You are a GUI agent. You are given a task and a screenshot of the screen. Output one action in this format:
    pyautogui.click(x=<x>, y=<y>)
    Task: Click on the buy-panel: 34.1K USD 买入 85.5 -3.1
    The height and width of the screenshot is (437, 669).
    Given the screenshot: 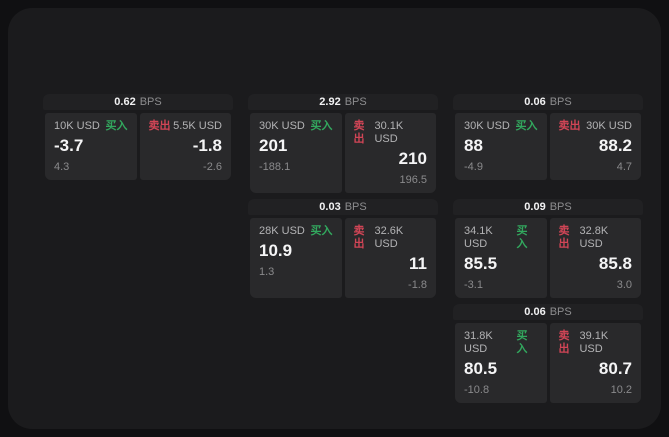 What is the action you would take?
    pyautogui.click(x=501, y=258)
    